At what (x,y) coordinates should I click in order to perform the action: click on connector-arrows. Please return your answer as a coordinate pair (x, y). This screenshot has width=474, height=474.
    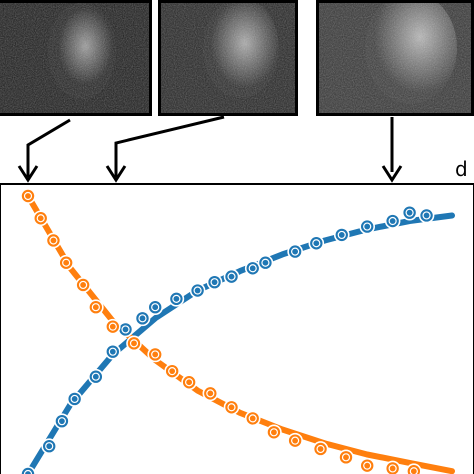
    Looking at the image, I should click on (210, 149).